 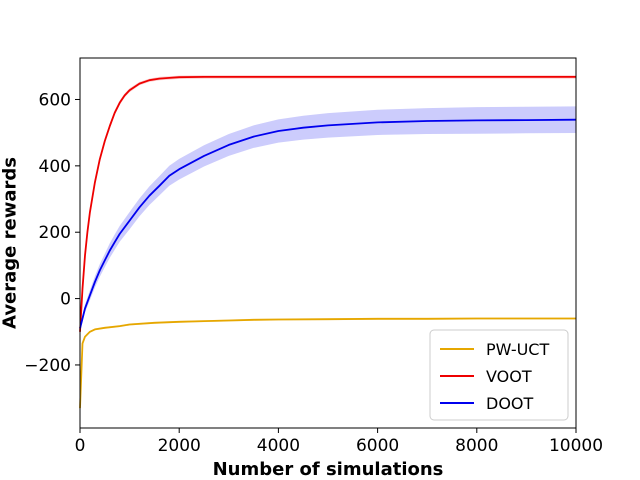 What do you see at coordinates (517, 349) in the screenshot?
I see `legend-label: PW-UCT` at bounding box center [517, 349].